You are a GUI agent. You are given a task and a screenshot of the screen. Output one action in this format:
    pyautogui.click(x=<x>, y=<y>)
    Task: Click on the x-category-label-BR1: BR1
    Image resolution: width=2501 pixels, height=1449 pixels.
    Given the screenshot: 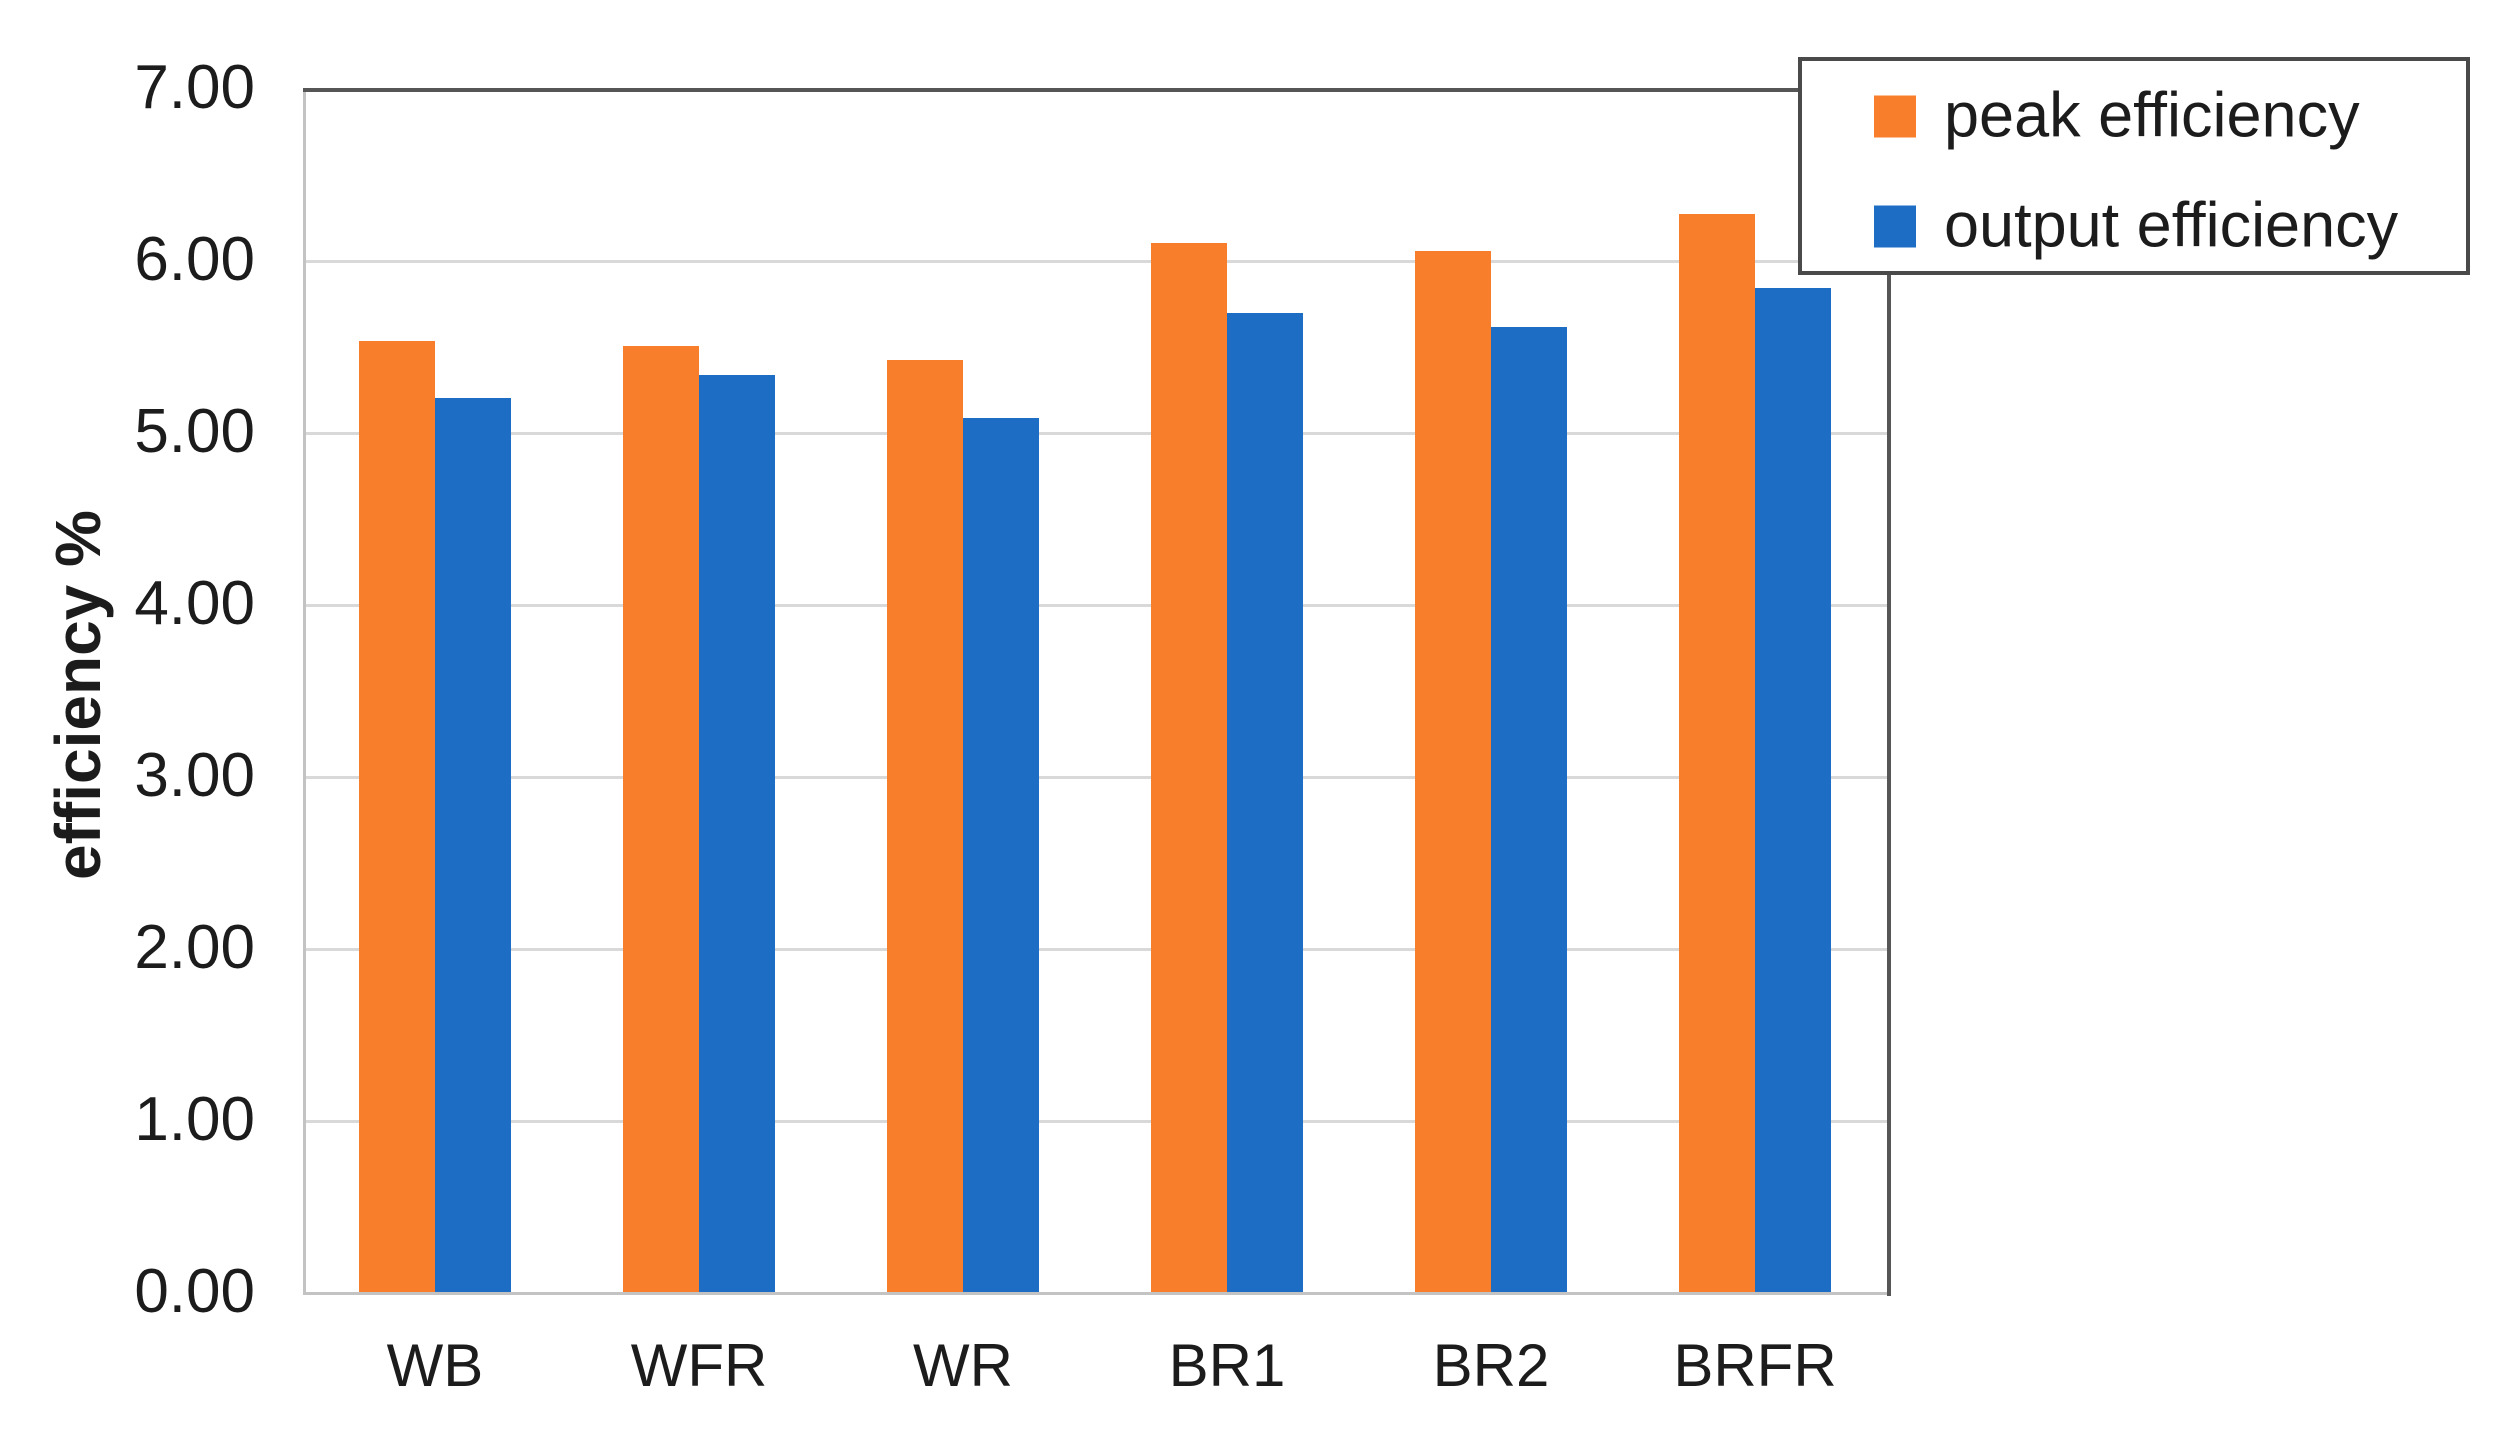 What is the action you would take?
    pyautogui.click(x=1227, y=1365)
    